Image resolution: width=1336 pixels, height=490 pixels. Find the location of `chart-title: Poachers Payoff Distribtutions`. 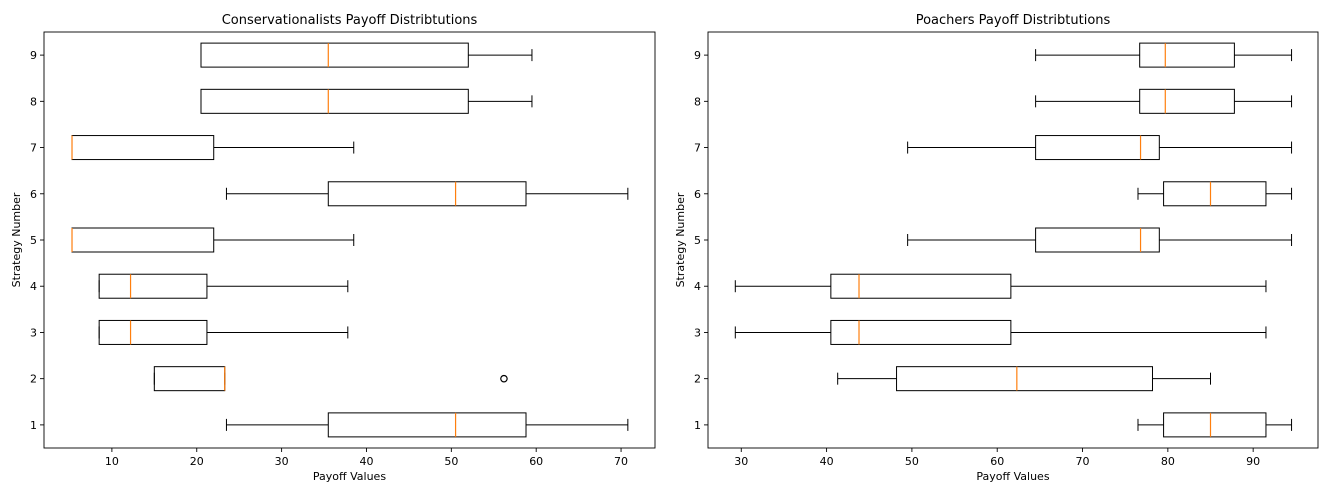

chart-title: Poachers Payoff Distribtutions is located at coordinates (1013, 20).